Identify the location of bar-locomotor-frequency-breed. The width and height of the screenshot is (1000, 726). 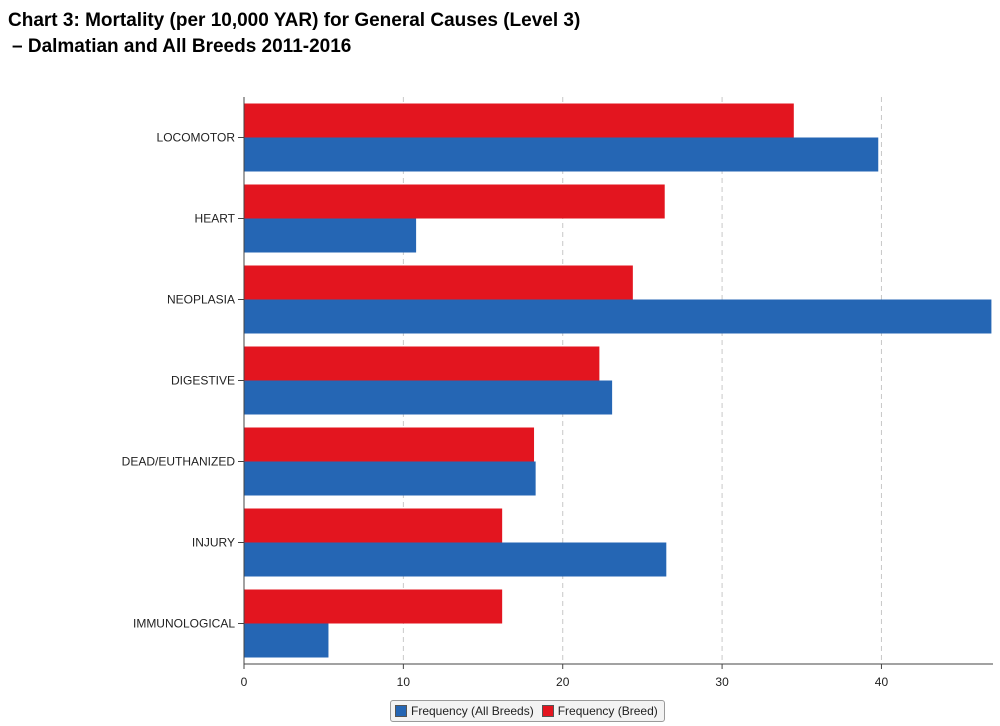
(519, 120).